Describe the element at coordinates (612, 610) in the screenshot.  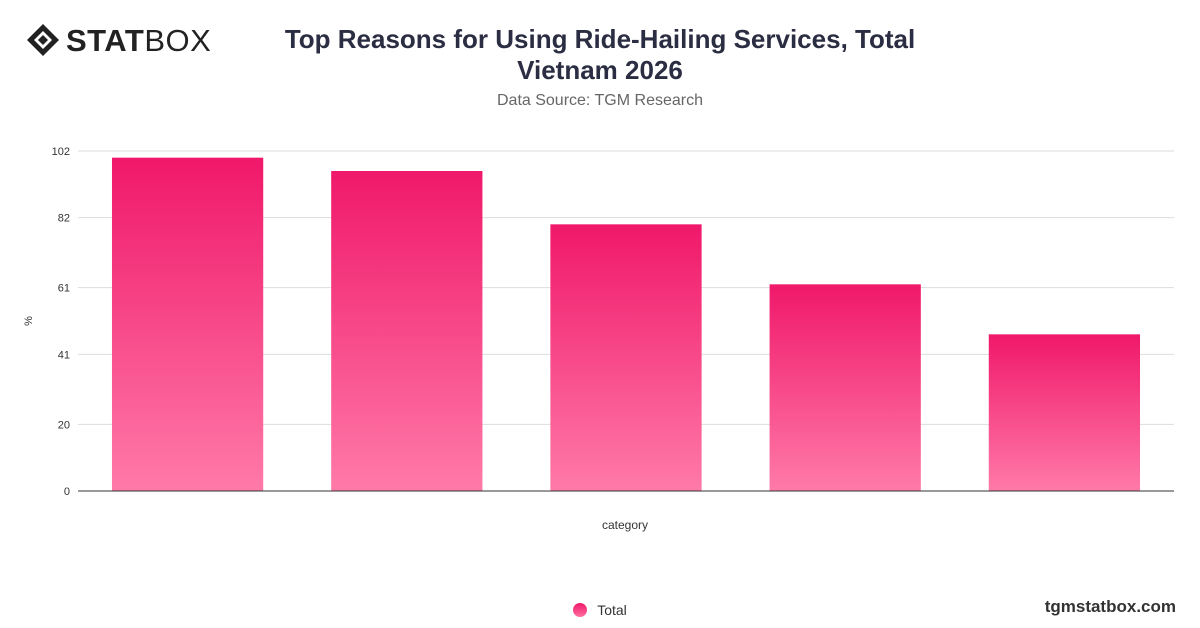
I see `legend-label: Total` at that location.